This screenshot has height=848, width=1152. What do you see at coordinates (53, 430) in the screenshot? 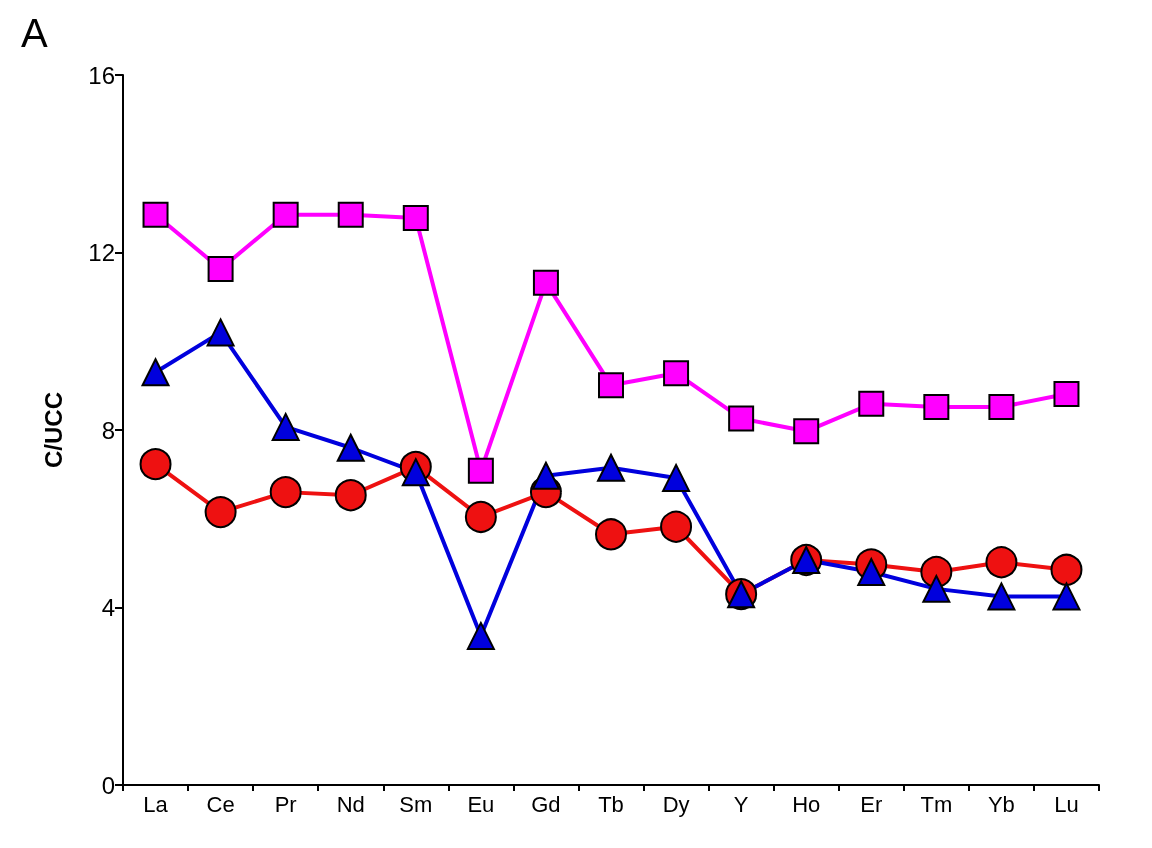
I see `y-axis-title: C/UCC` at bounding box center [53, 430].